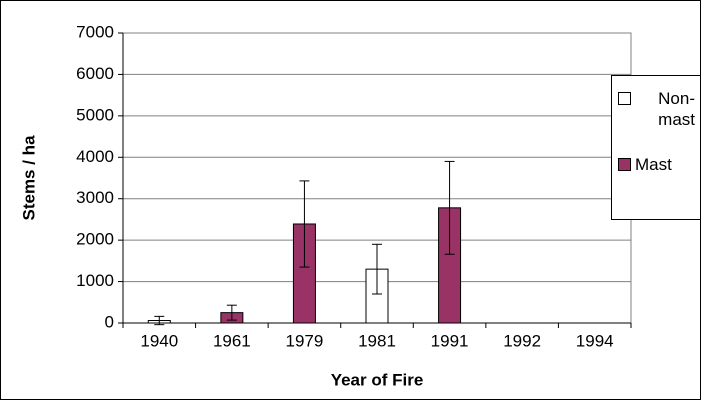 This screenshot has height=400, width=701. What do you see at coordinates (95, 114) in the screenshot?
I see `y-tick-label: 5000` at bounding box center [95, 114].